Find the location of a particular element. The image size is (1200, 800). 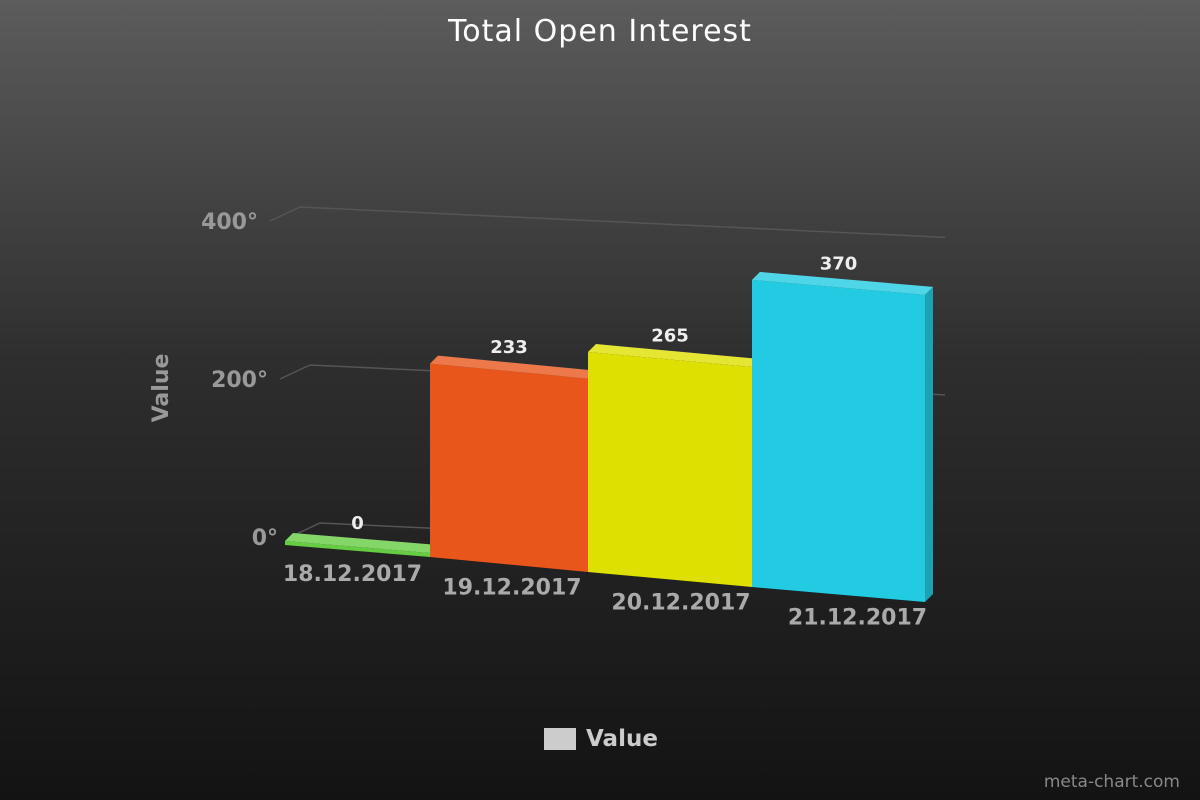

credit-watermark: meta-chart.com is located at coordinates (1111, 782).